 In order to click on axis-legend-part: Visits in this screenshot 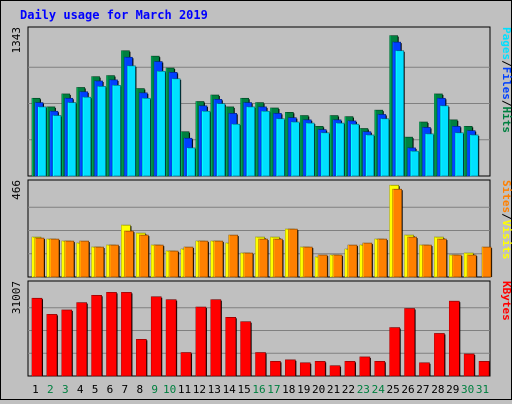, I will do `click(506, 240)`.